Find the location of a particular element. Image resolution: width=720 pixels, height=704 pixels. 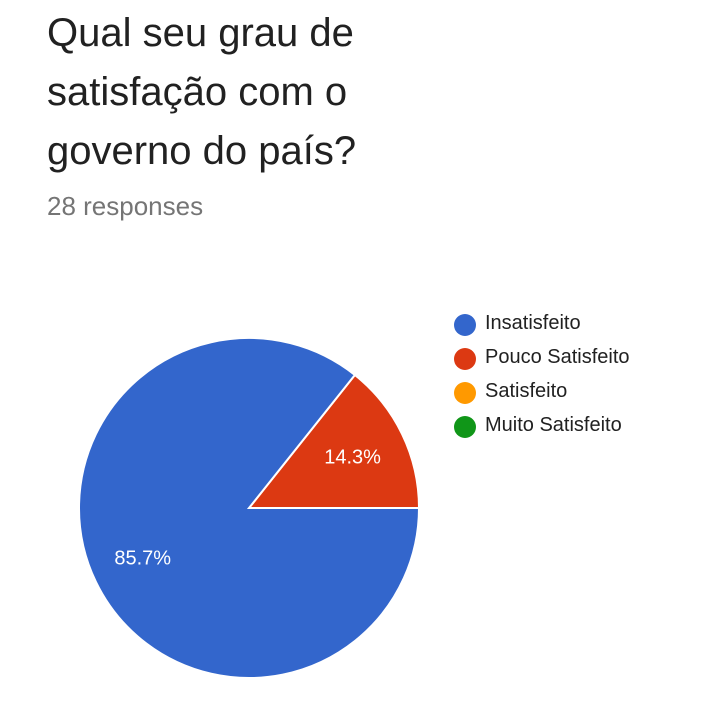

pie-slice-pouco-satisfeito is located at coordinates (333, 441).